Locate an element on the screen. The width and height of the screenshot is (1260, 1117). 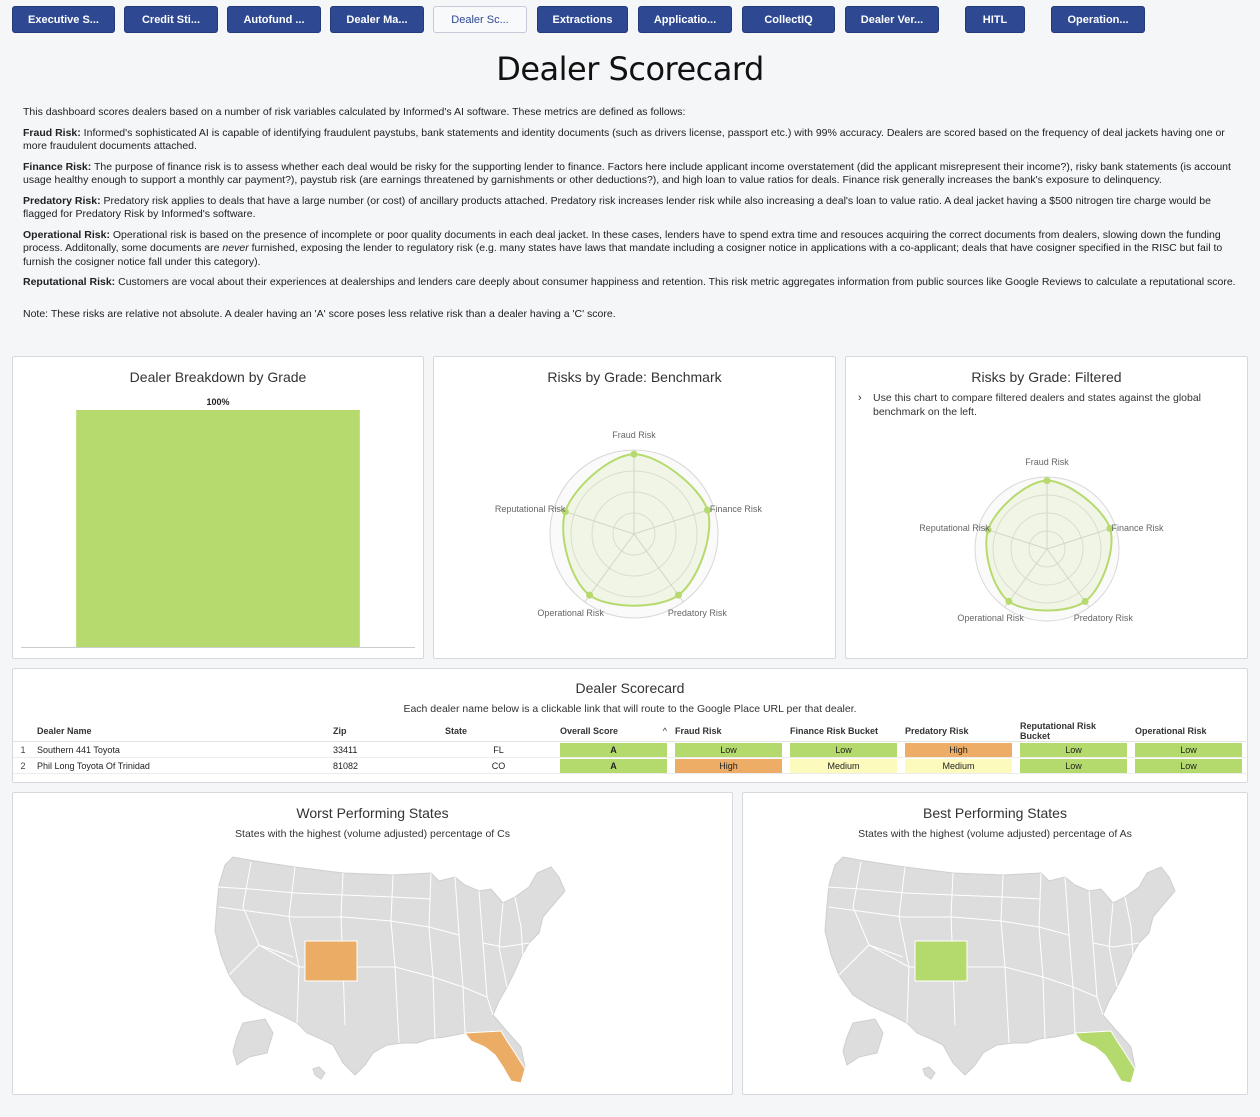
fraud-risk-label: Fraud Risk: is located at coordinates (52, 132).